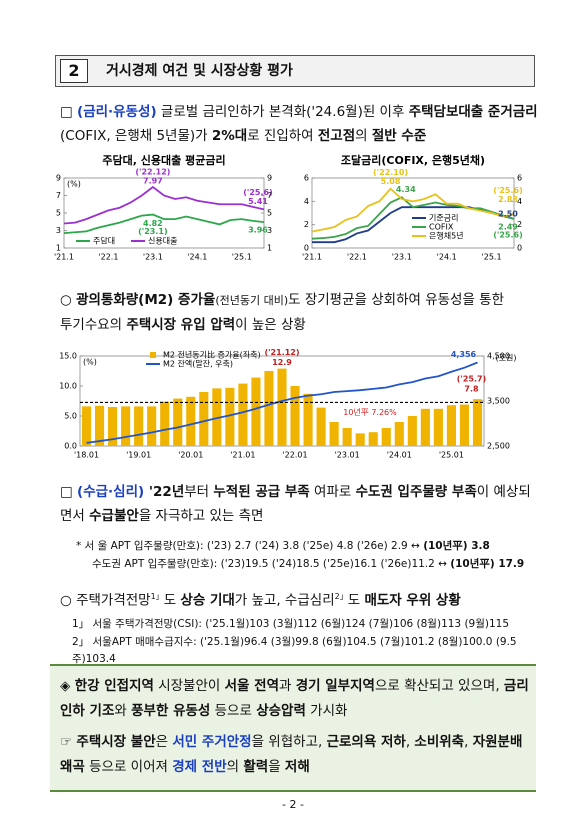  What do you see at coordinates (293, 804) in the screenshot?
I see `page-number: - 2 -` at bounding box center [293, 804].